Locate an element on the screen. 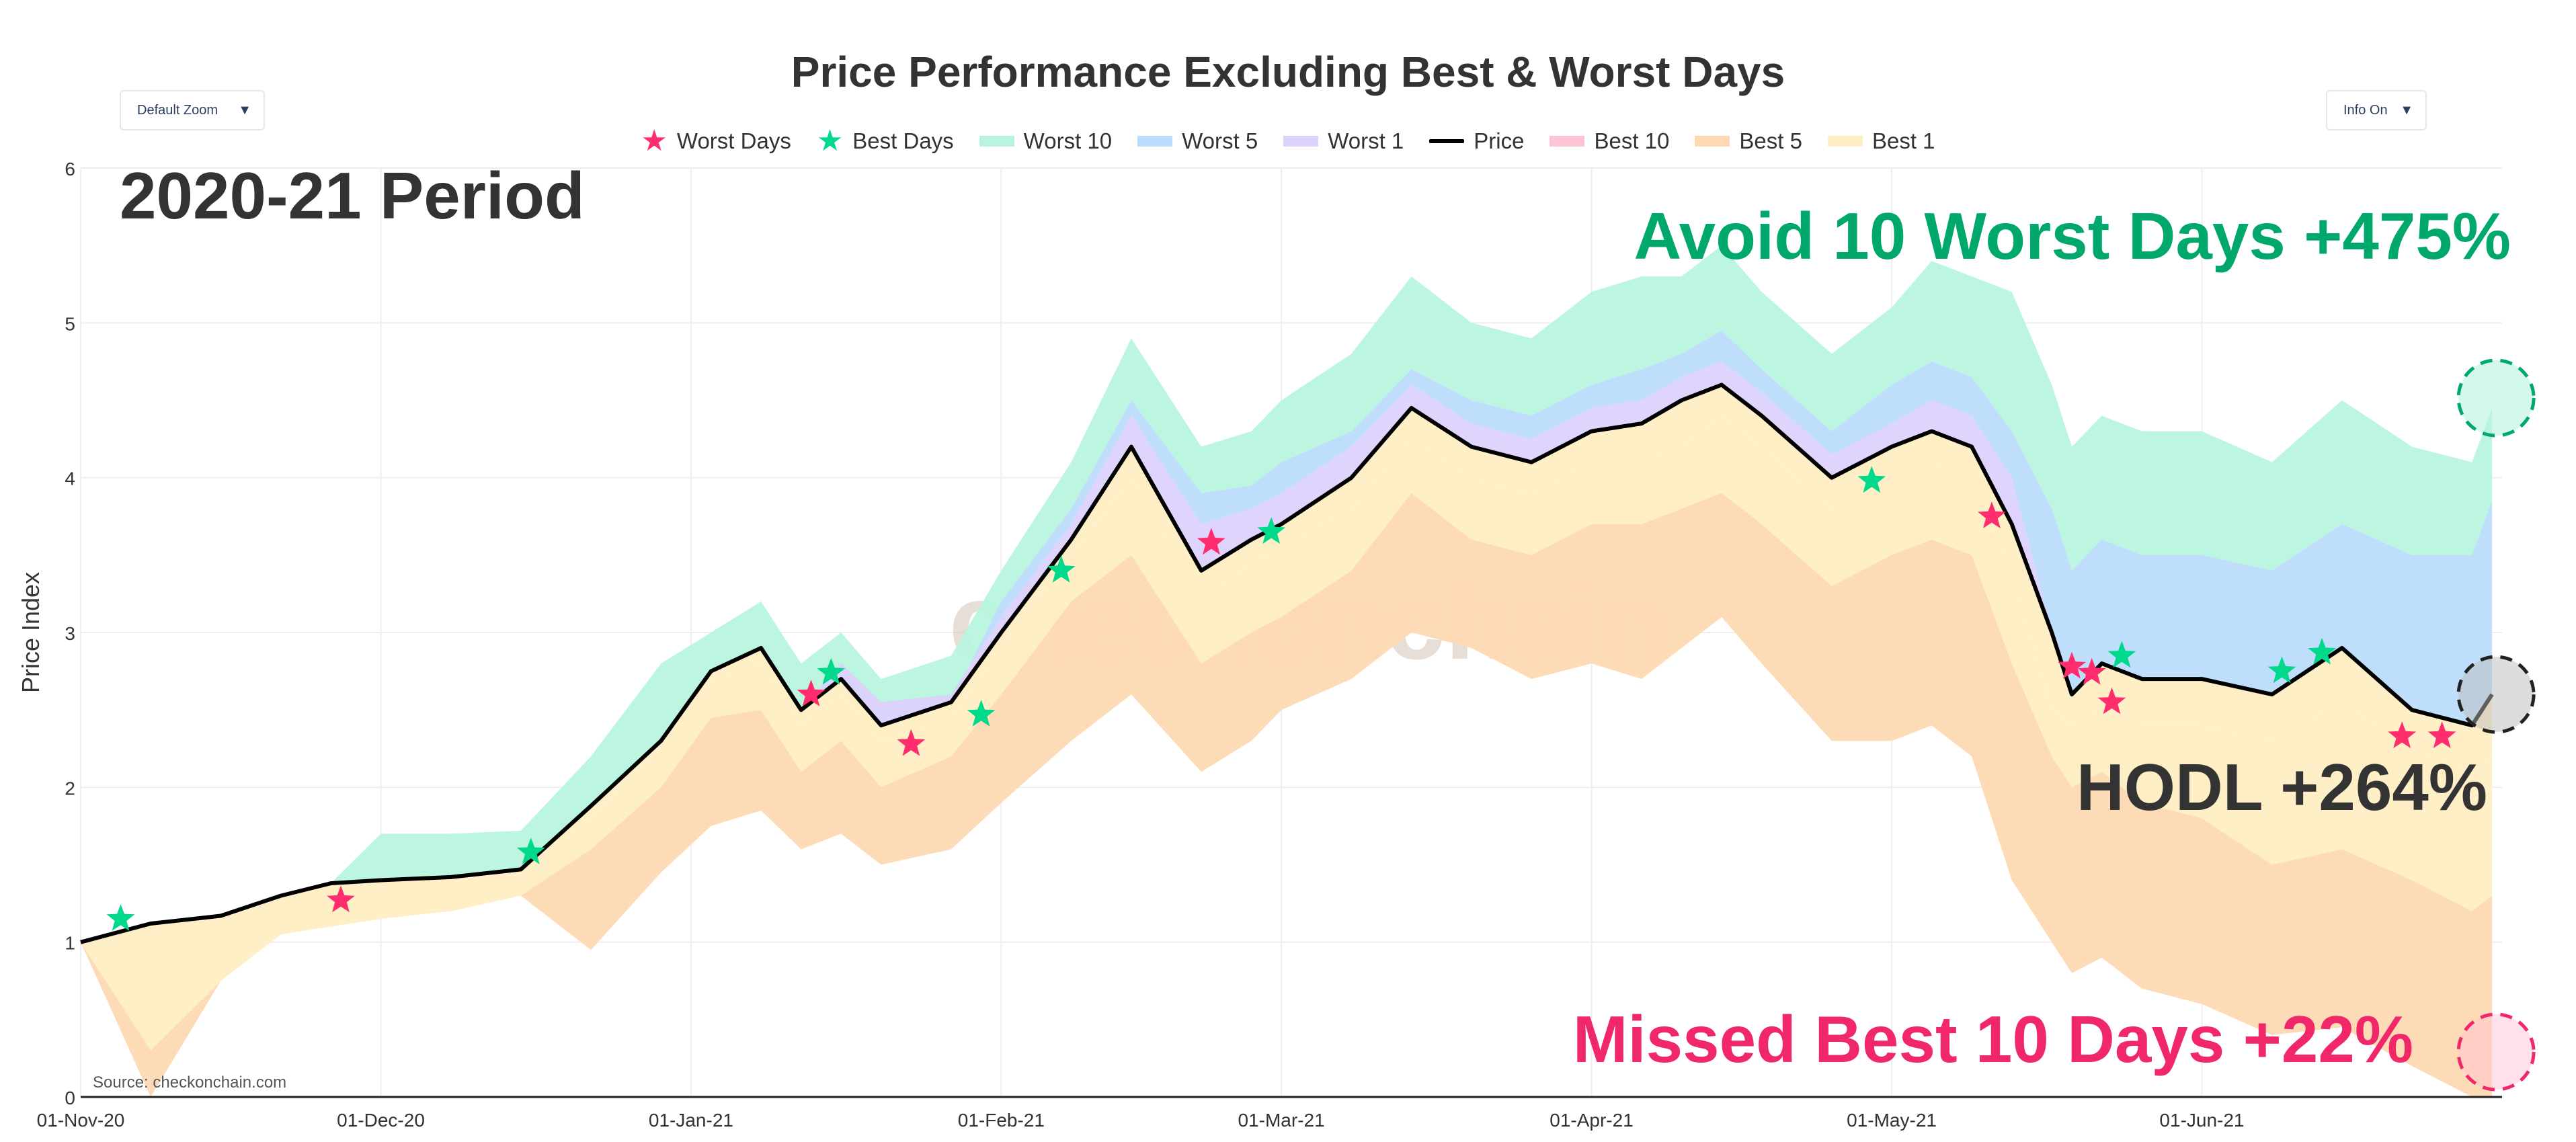 This screenshot has height=1142, width=2576. best-end-circle is located at coordinates (2496, 1052).